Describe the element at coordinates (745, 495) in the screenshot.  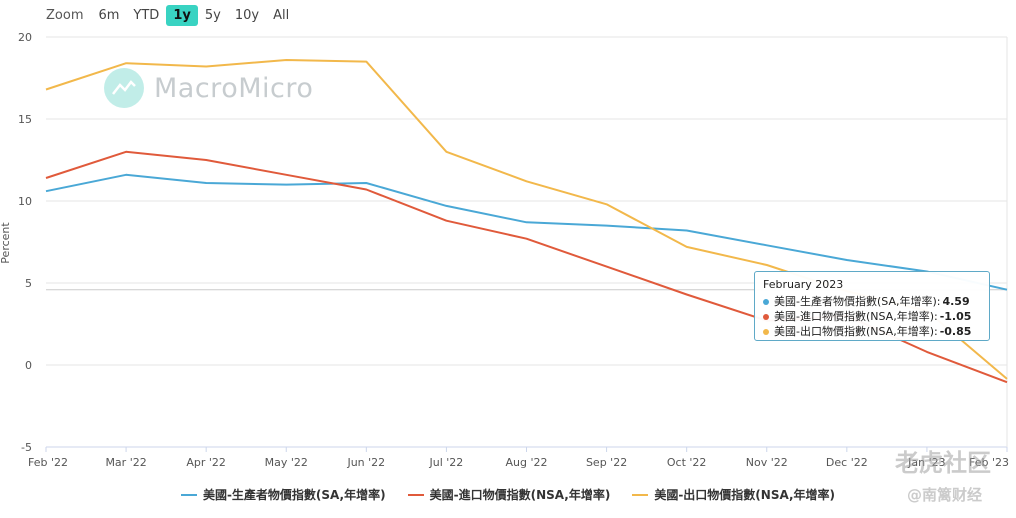
I see `legend-label: 美國-出口物價指數(NSA,年增率)` at that location.